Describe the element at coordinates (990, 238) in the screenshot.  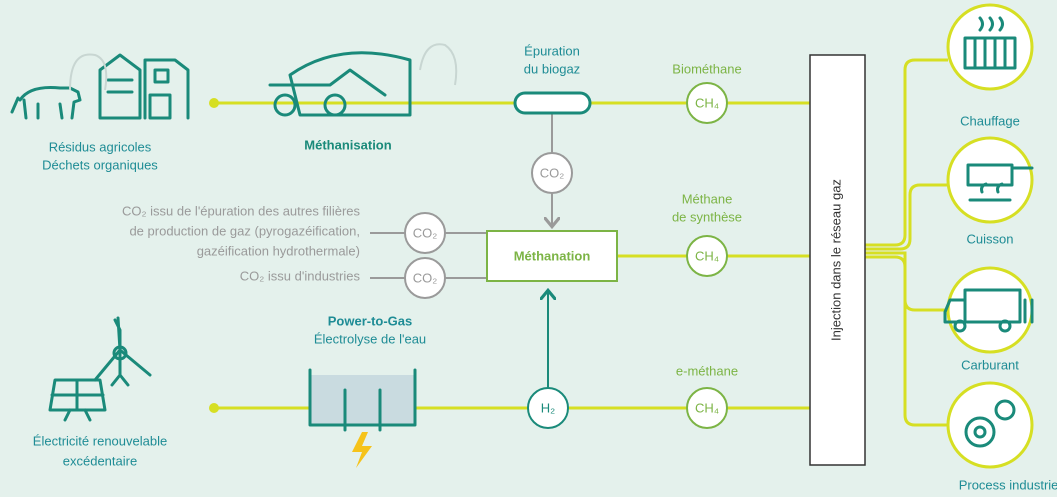
I see `usage-label: Cuisson` at that location.